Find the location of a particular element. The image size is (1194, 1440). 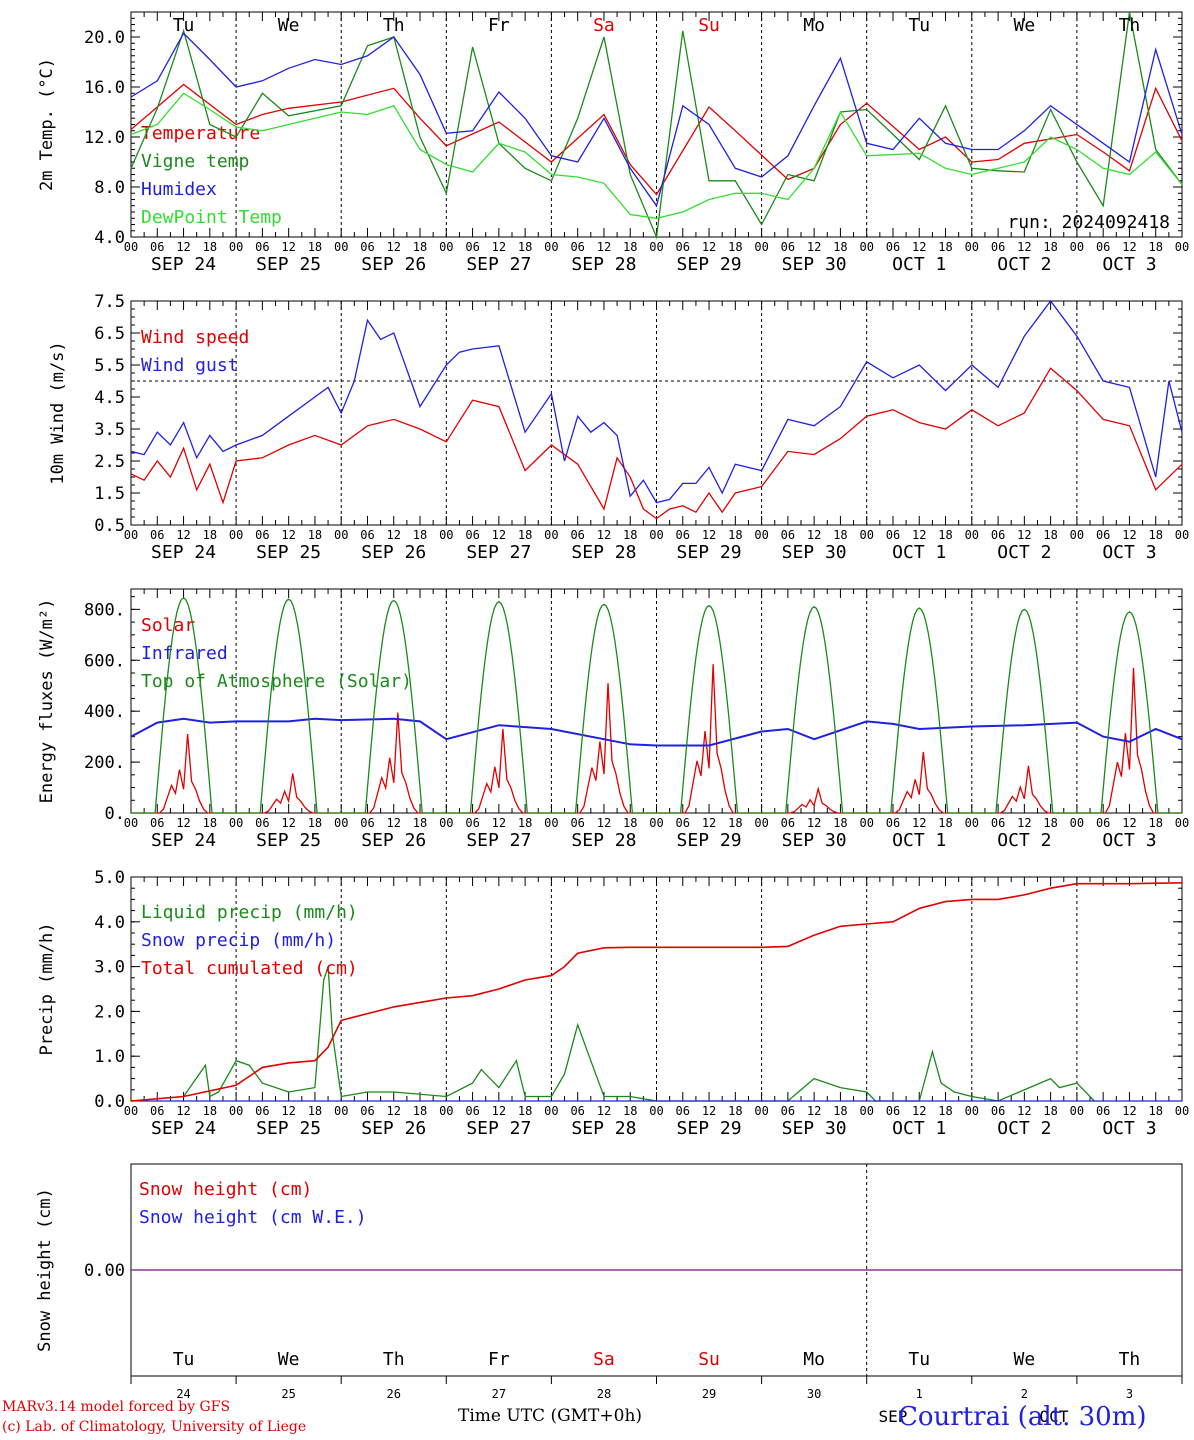

y-tick-label: 3.5 is located at coordinates (109, 430).